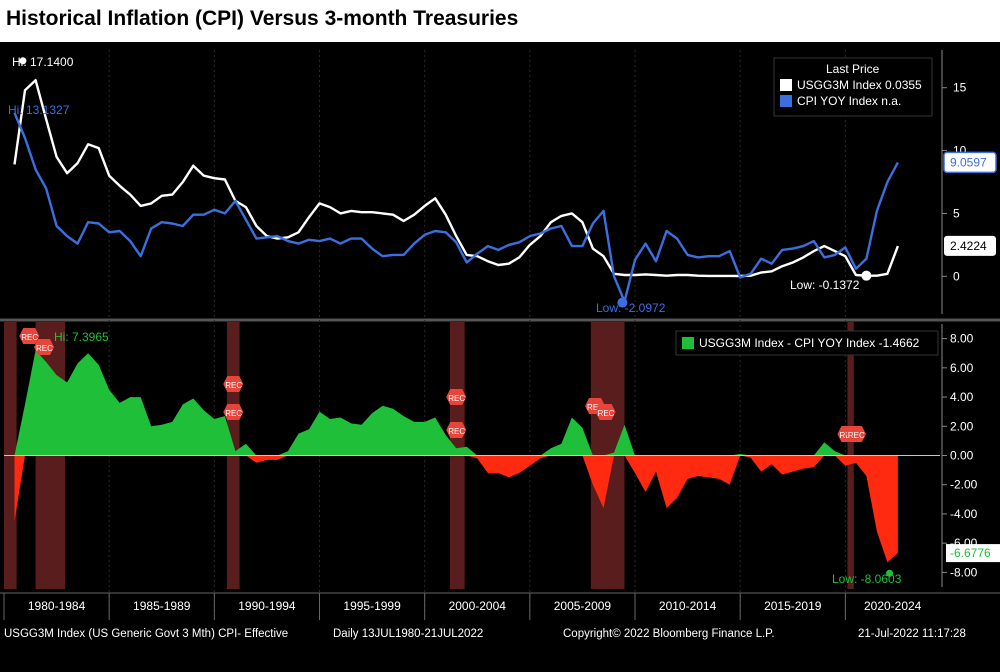 This screenshot has width=1000, height=672. What do you see at coordinates (81, 337) in the screenshot?
I see `spread-hi-label: Hi: 7.3965` at bounding box center [81, 337].